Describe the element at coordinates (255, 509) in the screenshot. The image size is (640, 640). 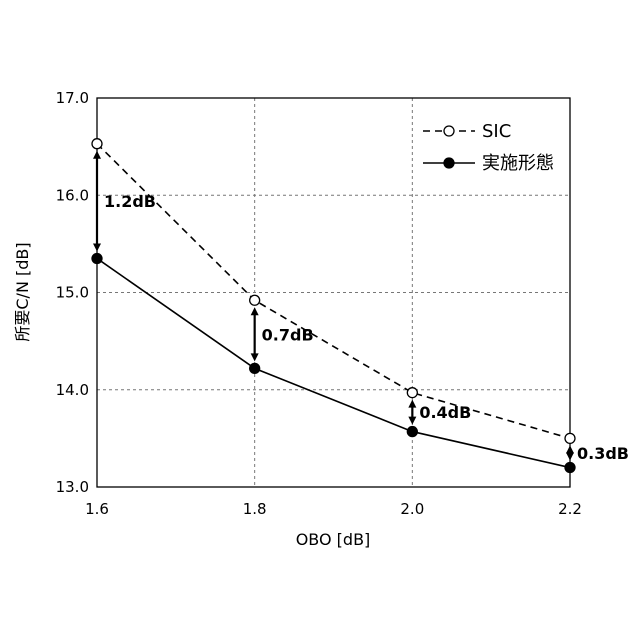
I see `x-tick-label: 1.8` at that location.